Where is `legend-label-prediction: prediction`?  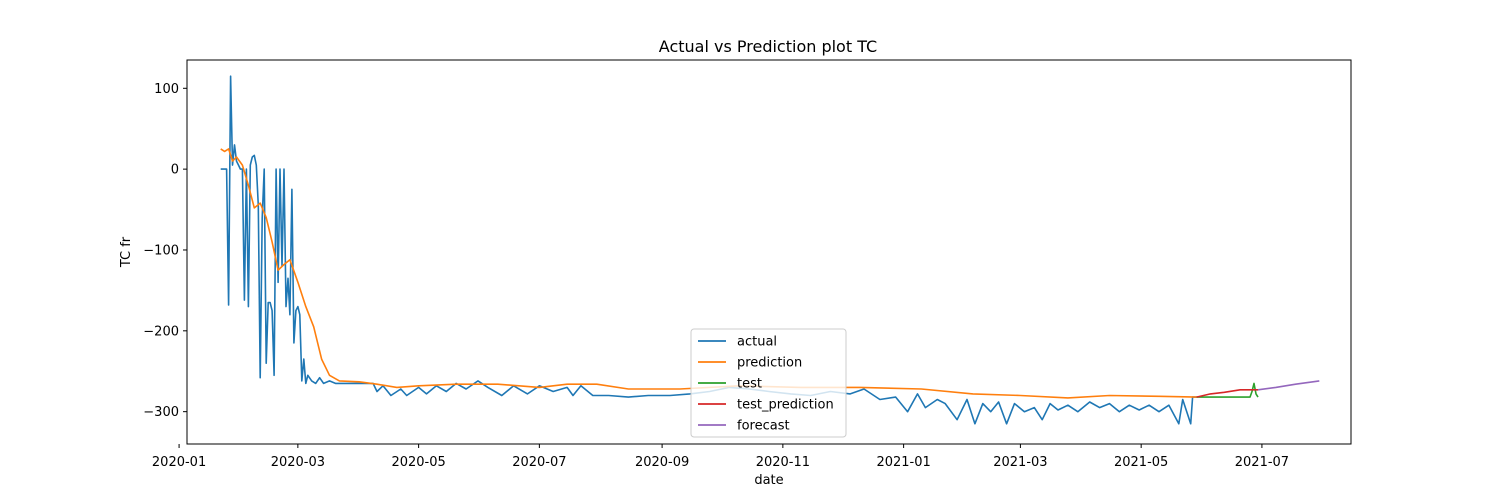
legend-label-prediction: prediction is located at coordinates (769, 363).